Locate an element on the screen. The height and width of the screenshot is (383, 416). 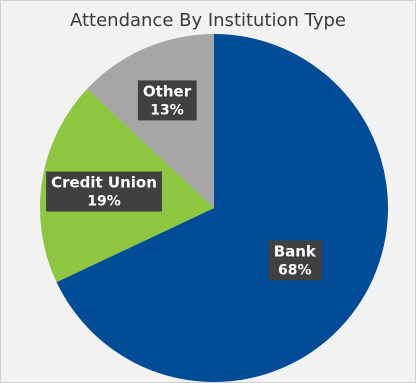
data-label-name-bank: Bank is located at coordinates (295, 251).